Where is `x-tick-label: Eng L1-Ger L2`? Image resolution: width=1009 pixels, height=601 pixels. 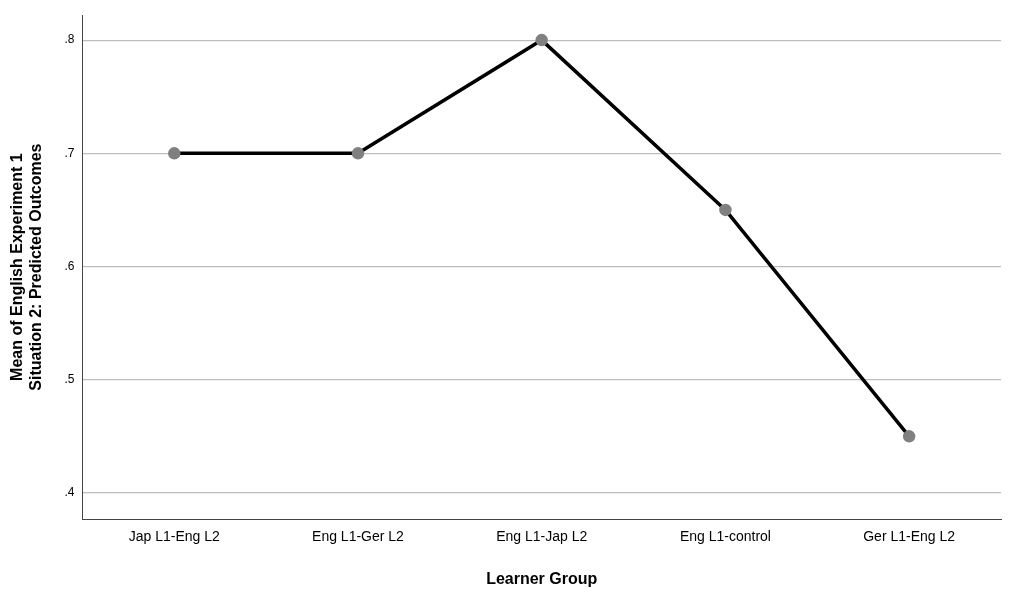 x-tick-label: Eng L1-Ger L2 is located at coordinates (358, 536).